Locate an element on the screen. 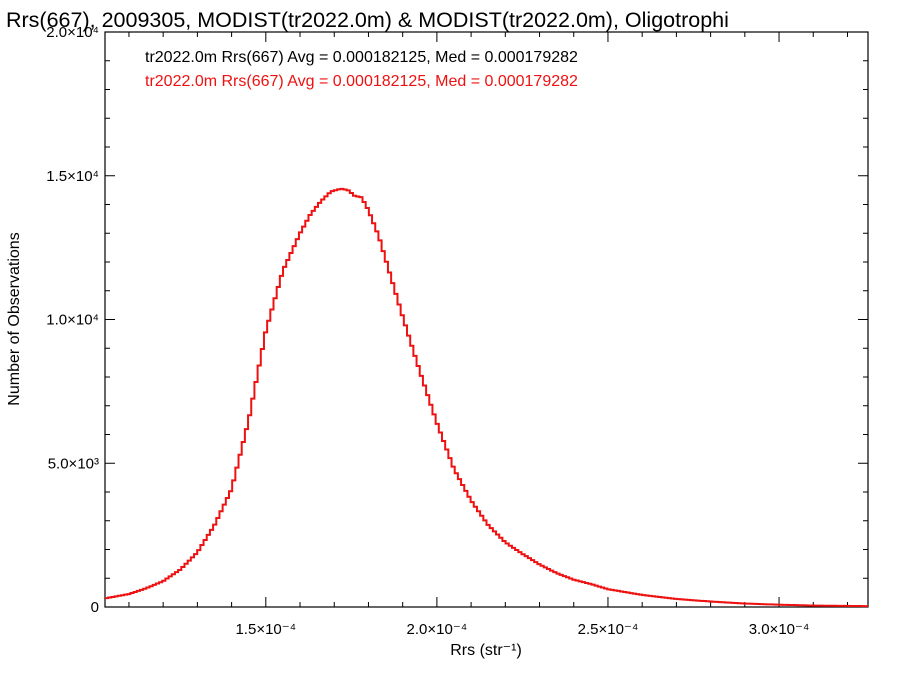 The height and width of the screenshot is (675, 900). y-axis-label: Number of Observations is located at coordinates (14, 318).